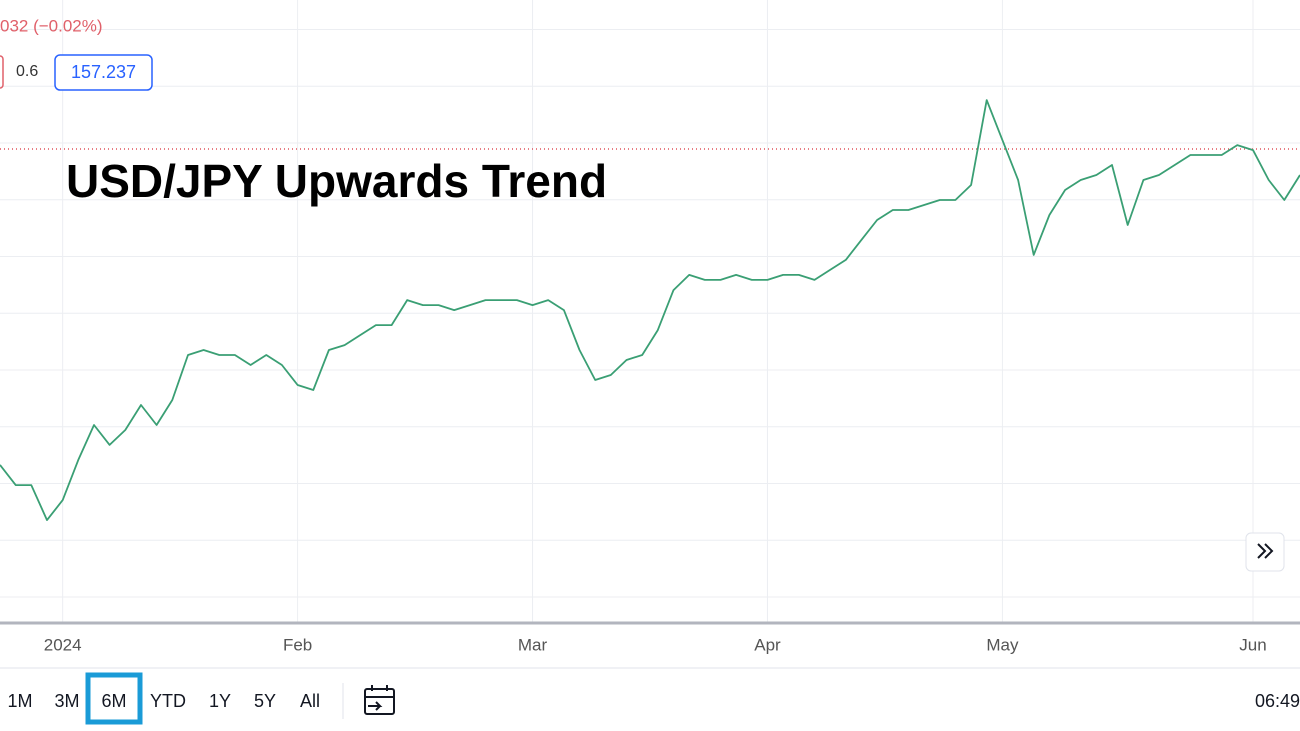 This screenshot has height=731, width=1300. What do you see at coordinates (113, 701) in the screenshot?
I see `range-button: 6M` at bounding box center [113, 701].